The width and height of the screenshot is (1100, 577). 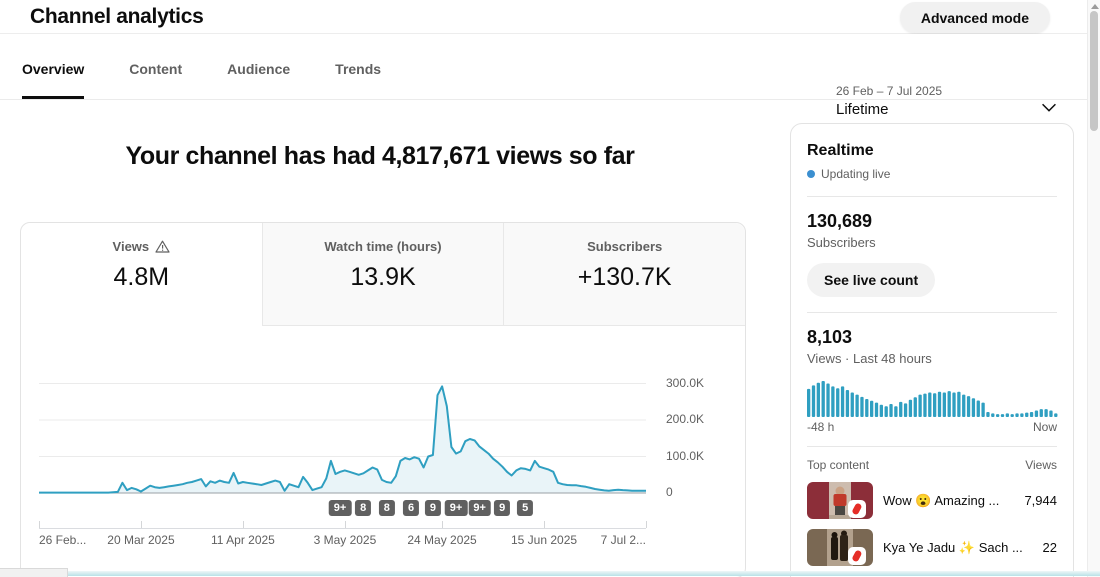 I want to click on top-bar: Channel analytics Advanced mode, so click(x=543, y=17).